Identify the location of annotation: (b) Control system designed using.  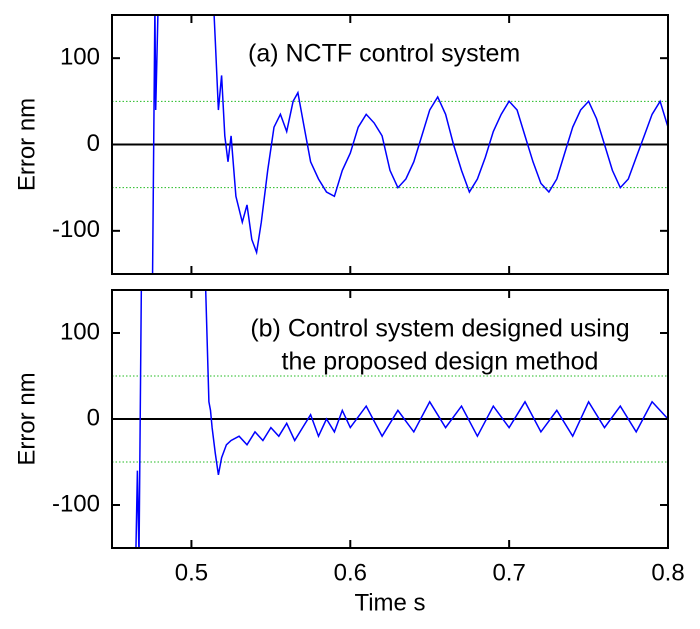
(439, 329).